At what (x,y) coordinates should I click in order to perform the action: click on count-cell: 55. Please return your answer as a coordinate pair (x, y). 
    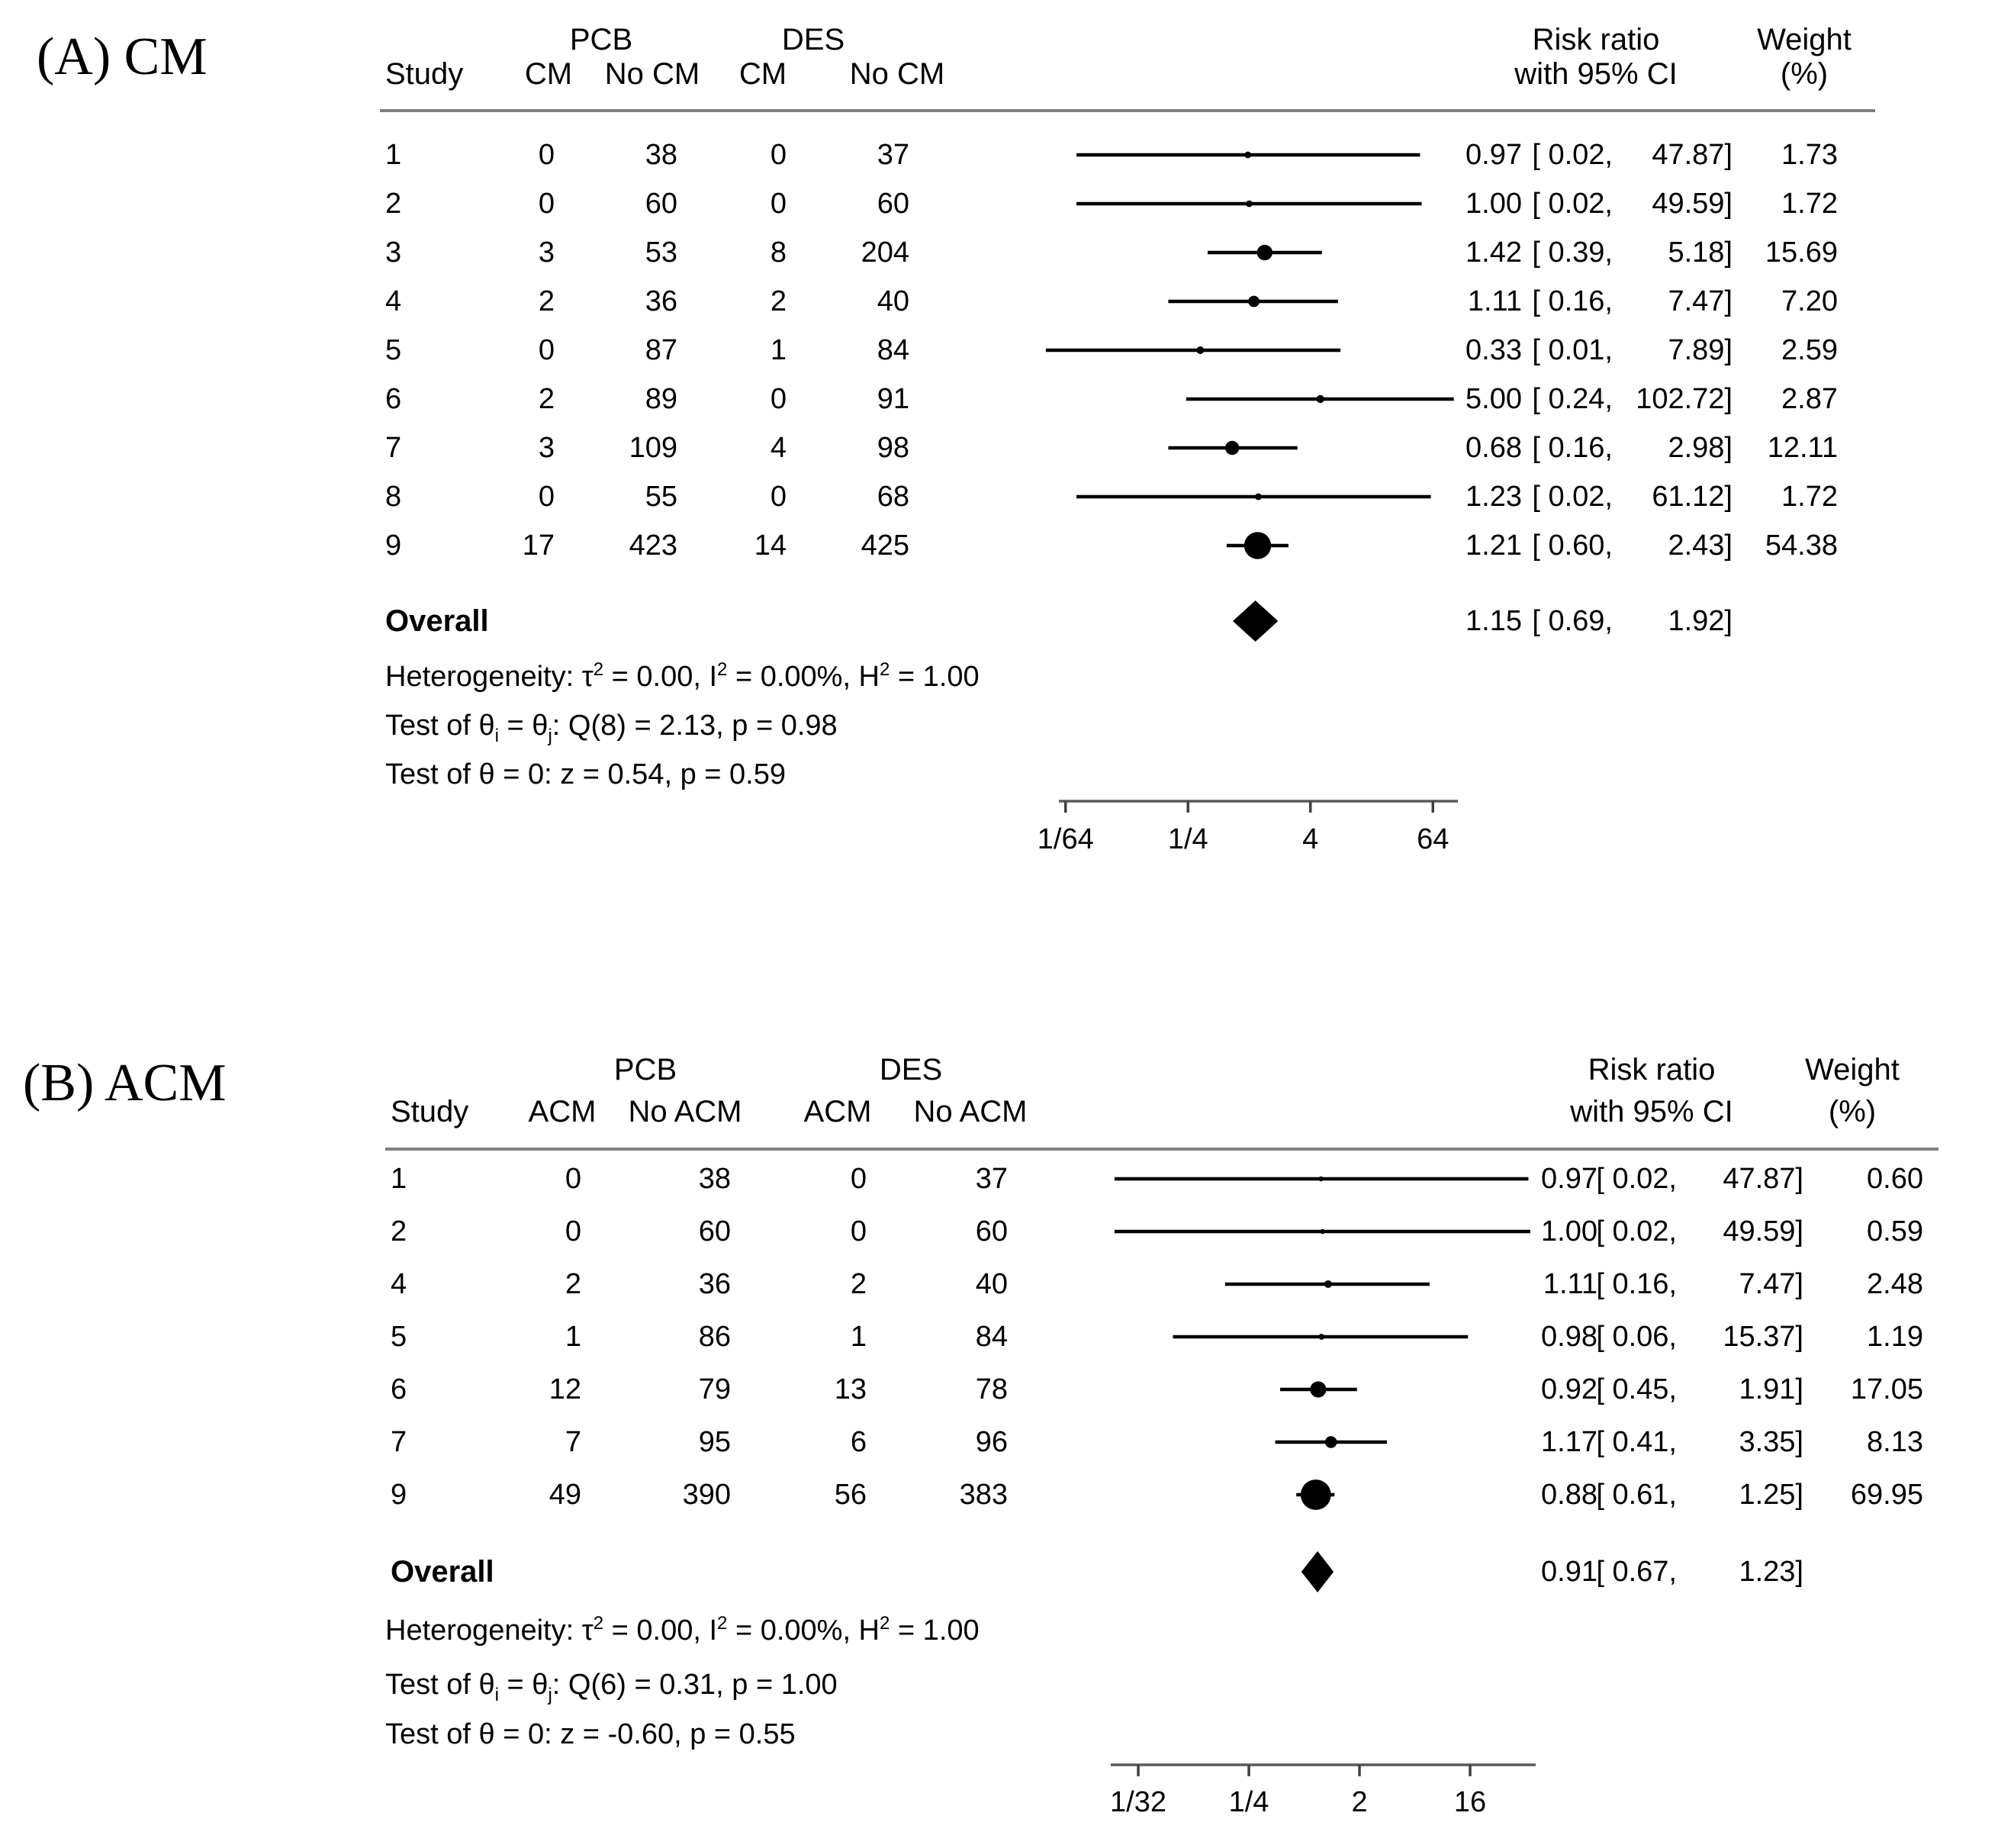
    Looking at the image, I should click on (661, 497).